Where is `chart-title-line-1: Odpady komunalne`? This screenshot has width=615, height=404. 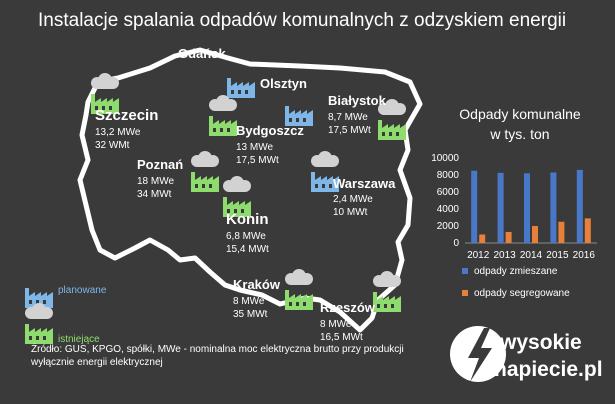 chart-title-line-1: Odpady komunalne is located at coordinates (520, 114).